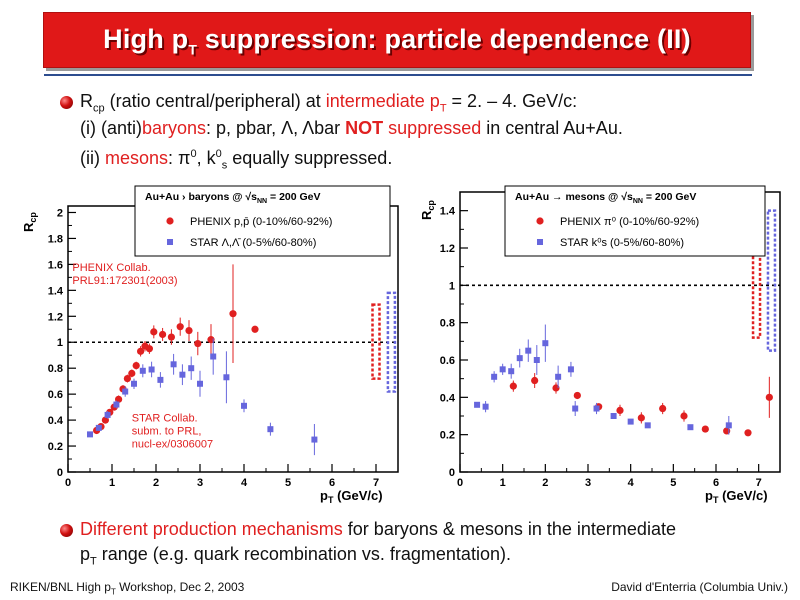 Image resolution: width=800 pixels, height=600 pixels. What do you see at coordinates (60, 213) in the screenshot?
I see `y-tick-label: 2` at bounding box center [60, 213].